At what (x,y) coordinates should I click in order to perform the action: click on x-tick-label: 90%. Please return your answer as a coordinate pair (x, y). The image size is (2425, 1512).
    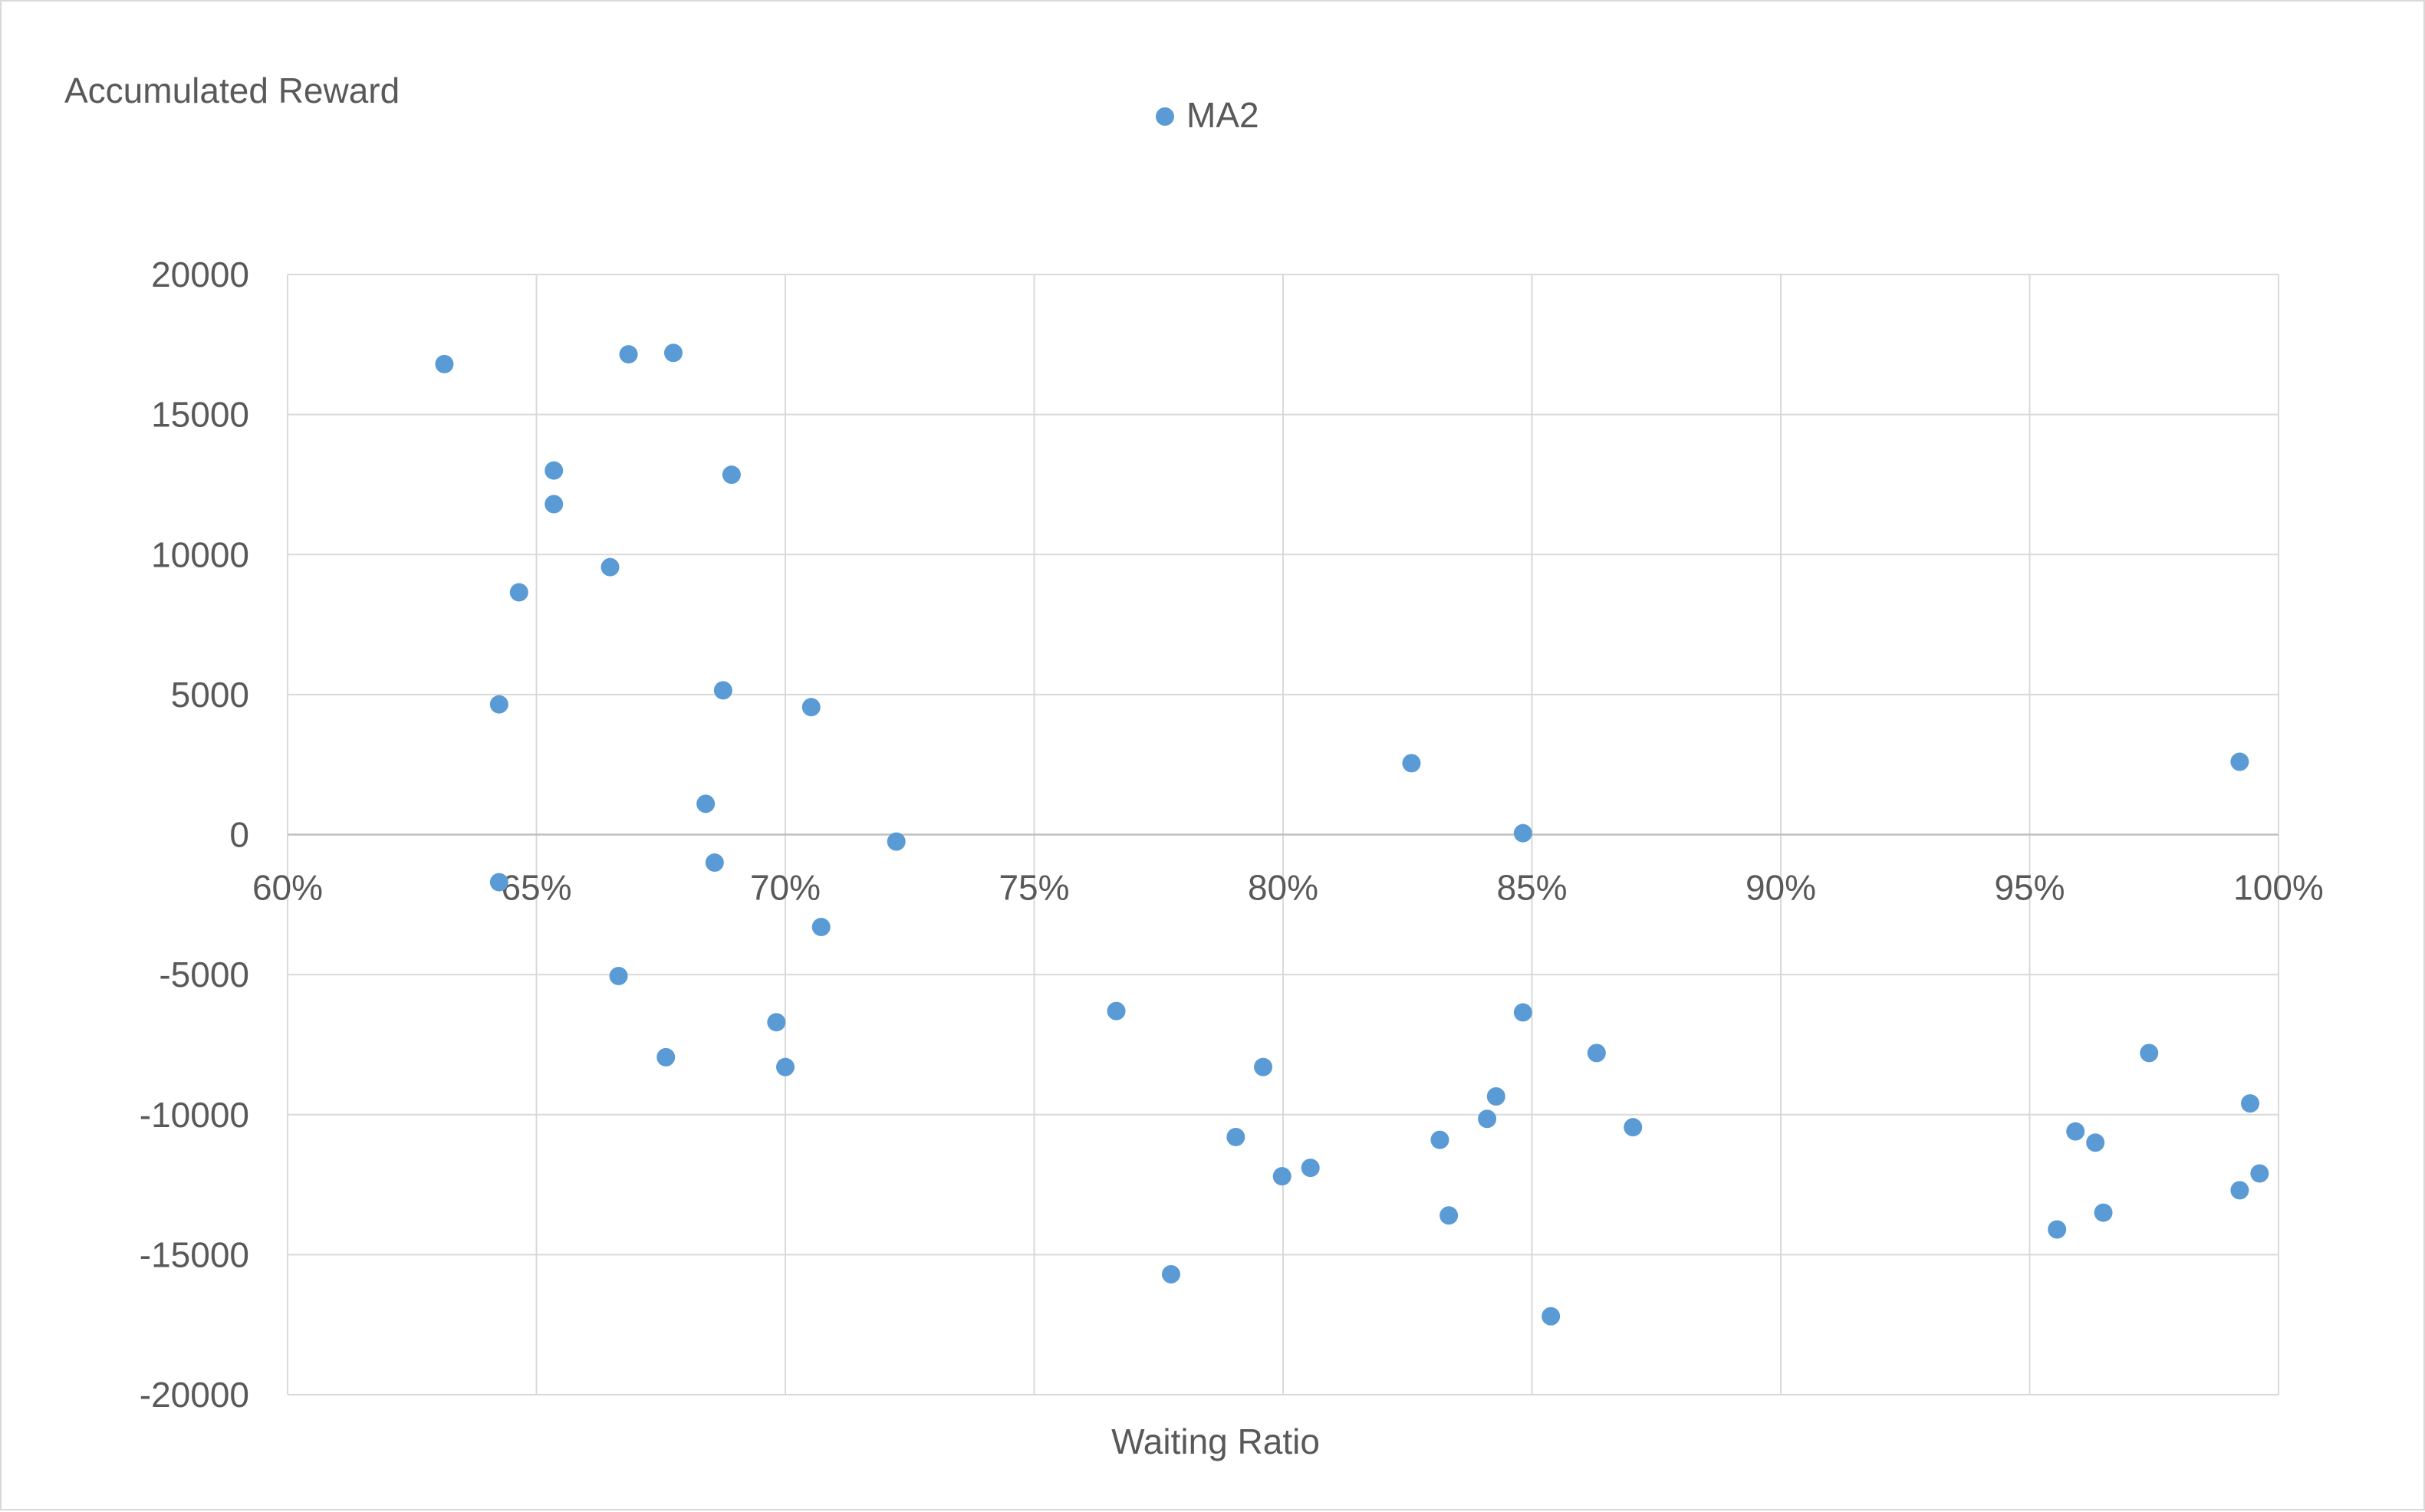
    Looking at the image, I should click on (1781, 888).